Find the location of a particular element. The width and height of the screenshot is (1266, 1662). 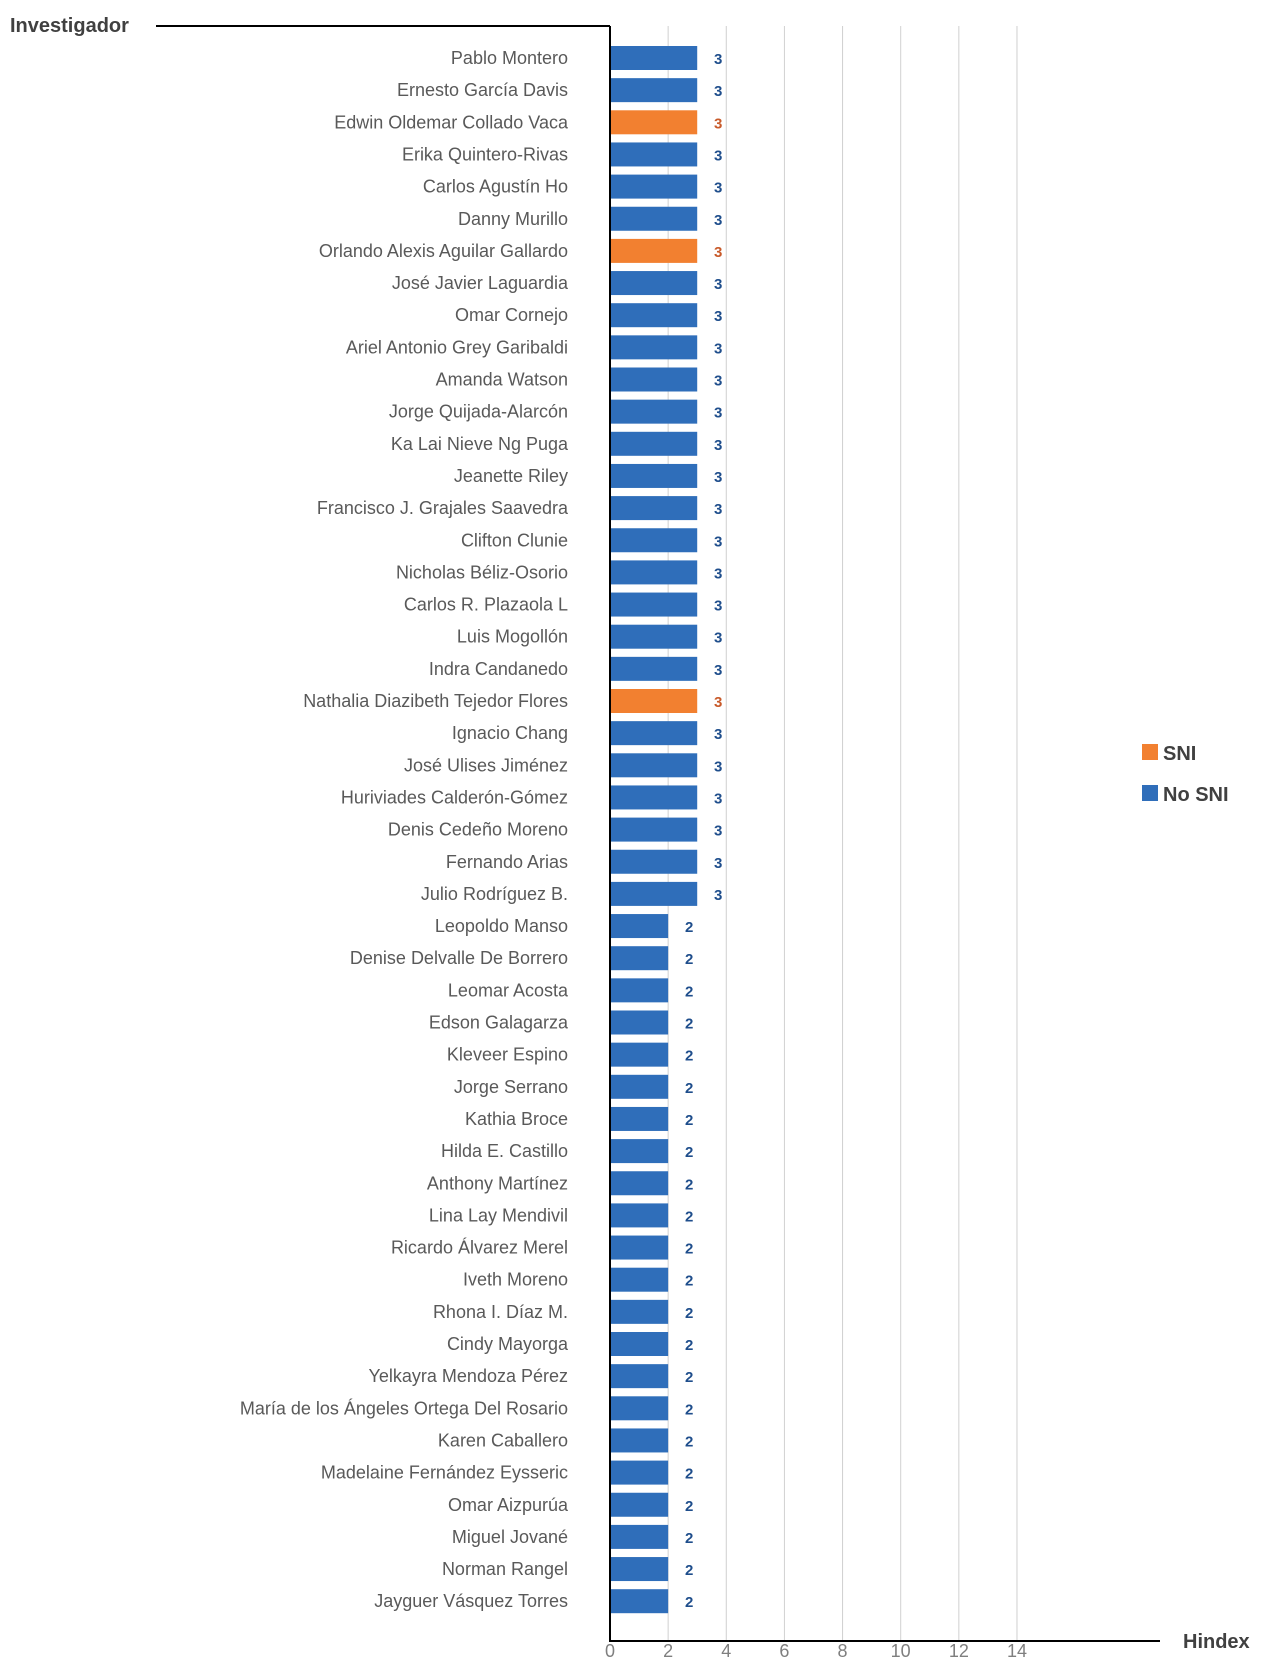

category-label: Jeanette Riley is located at coordinates (511, 476).